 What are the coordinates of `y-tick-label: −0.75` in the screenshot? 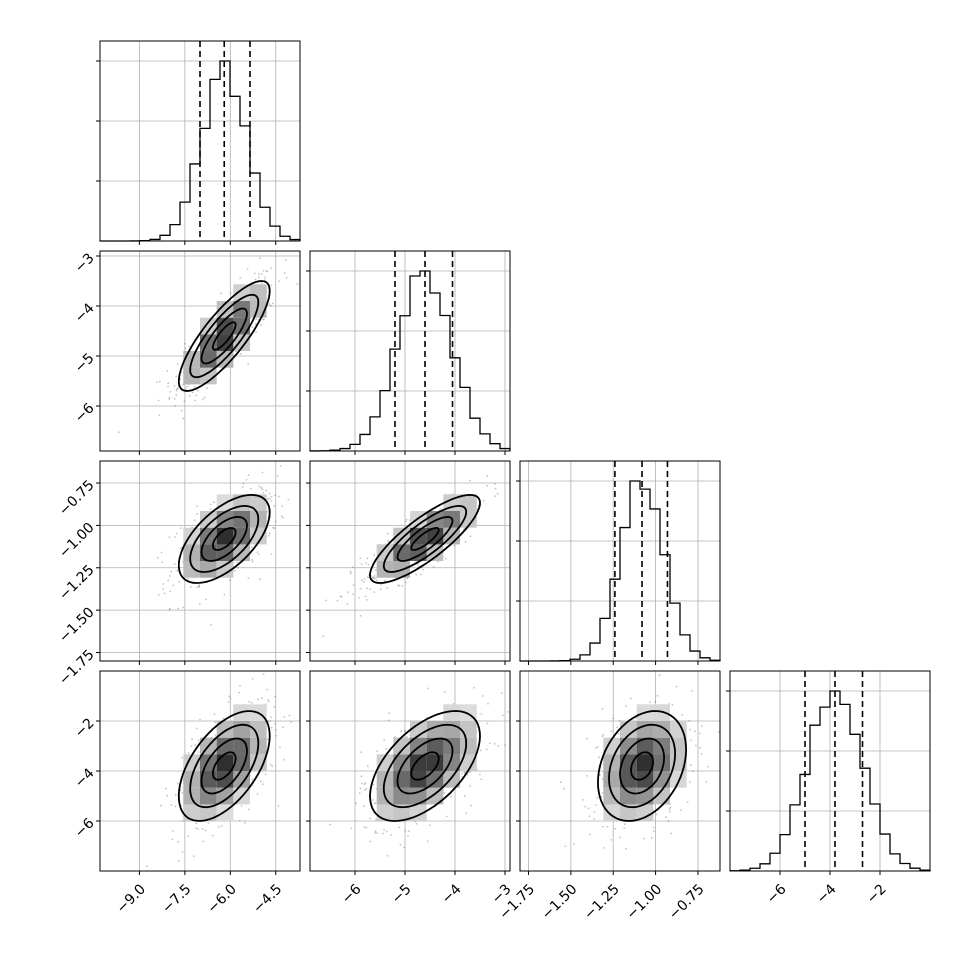 It's located at (77, 498).